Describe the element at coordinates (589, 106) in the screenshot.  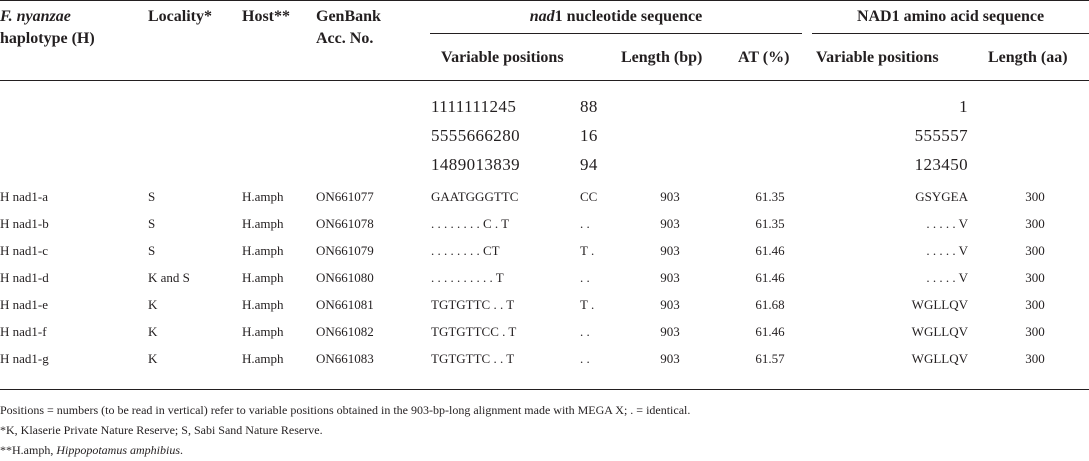
I see `nuc-positions-tail-line1: 88` at that location.